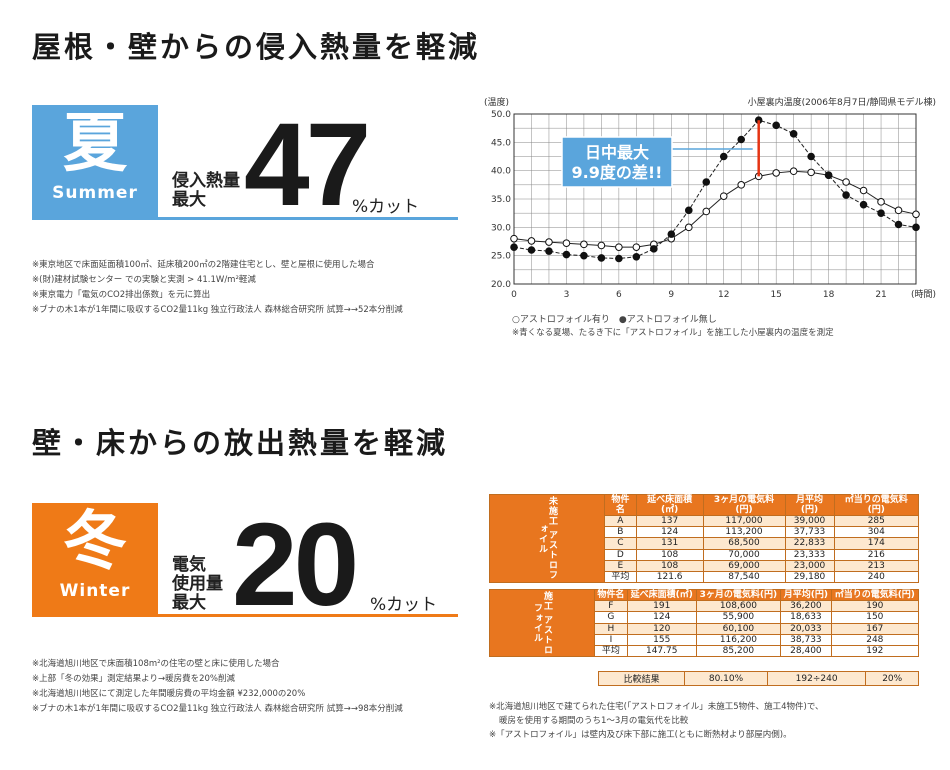 The width and height of the screenshot is (950, 770). What do you see at coordinates (876, 521) in the screenshot?
I see `cell: 285` at bounding box center [876, 521].